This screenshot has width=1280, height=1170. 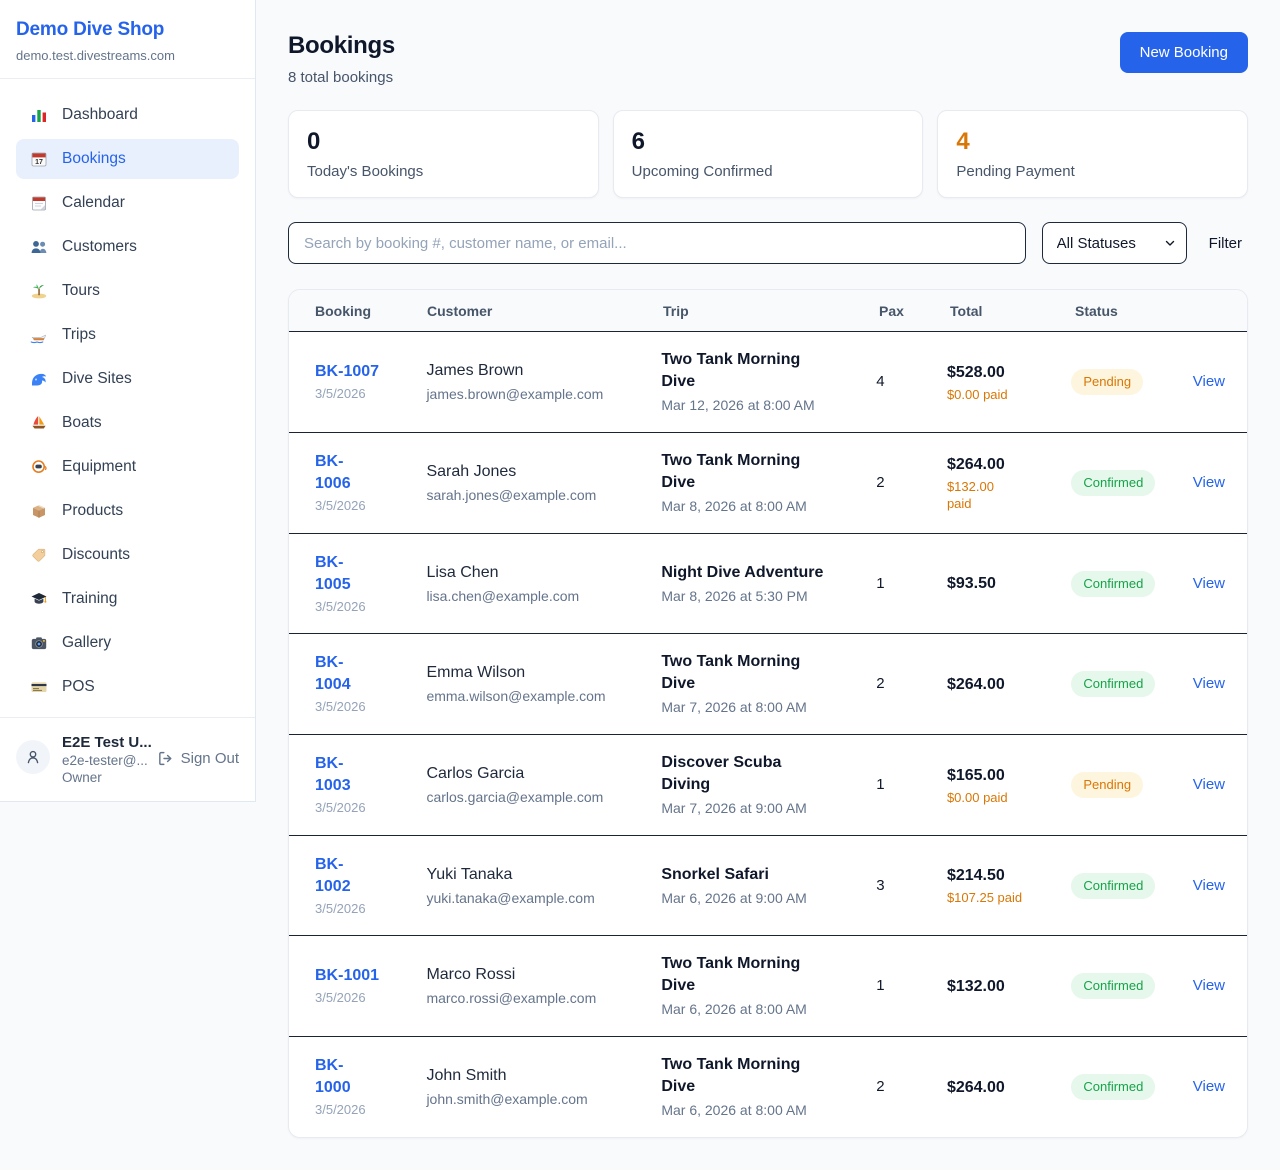 What do you see at coordinates (333, 875) in the screenshot?
I see `booking-id-link: BK- 1002` at bounding box center [333, 875].